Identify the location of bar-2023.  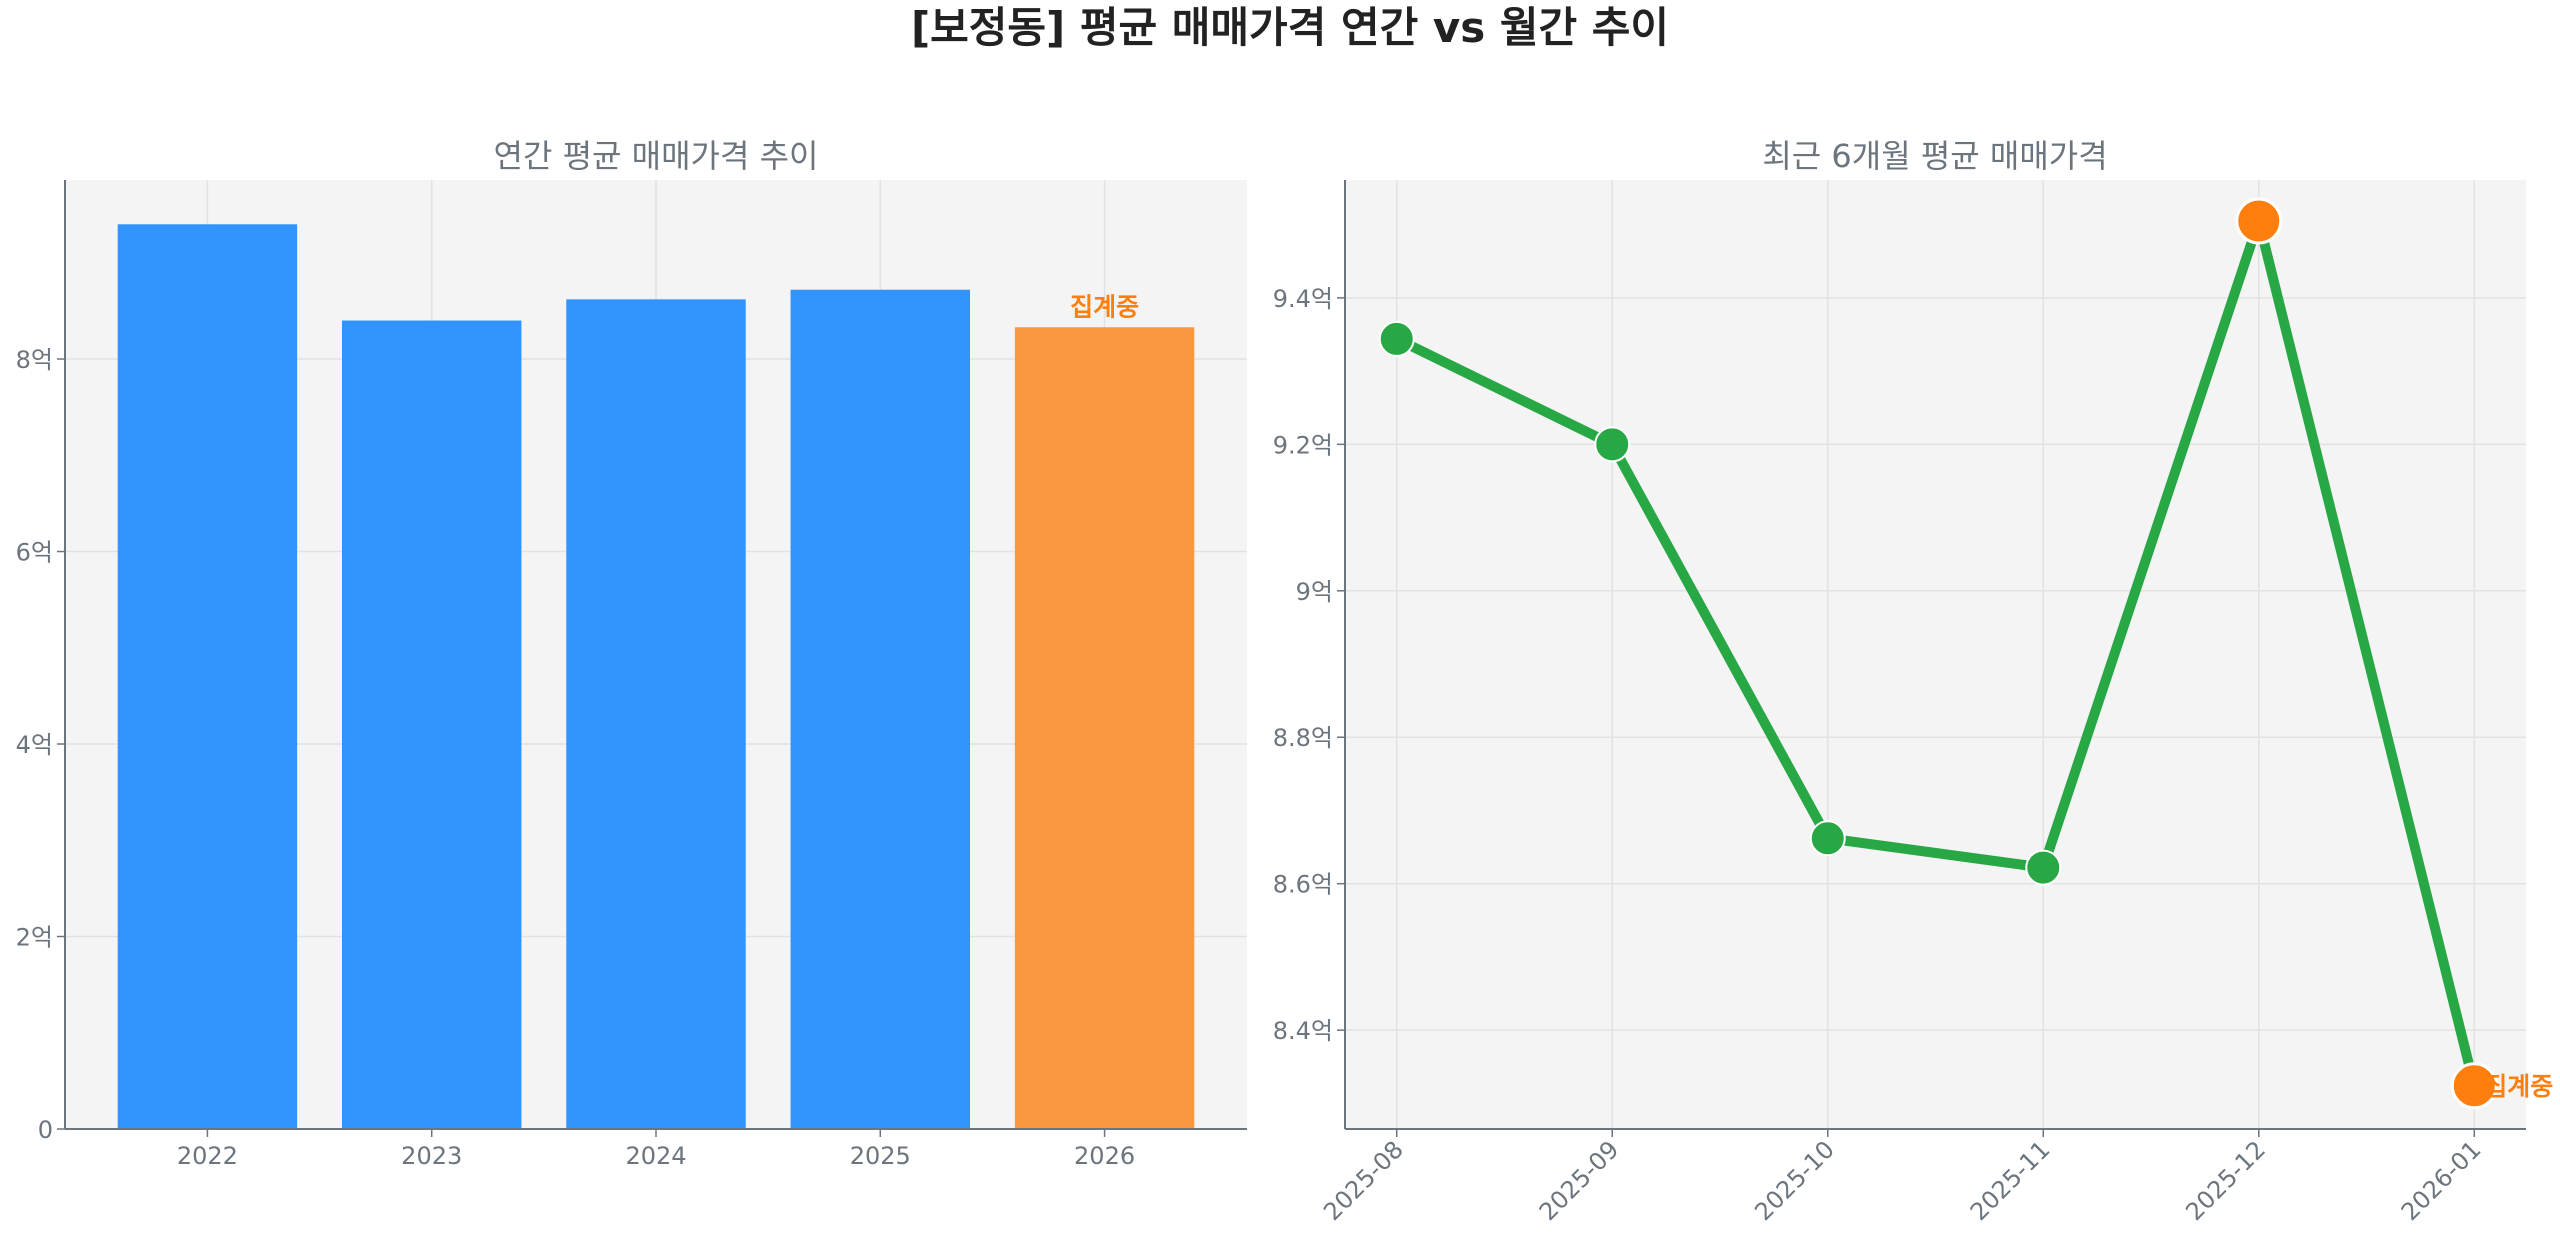
(431, 724).